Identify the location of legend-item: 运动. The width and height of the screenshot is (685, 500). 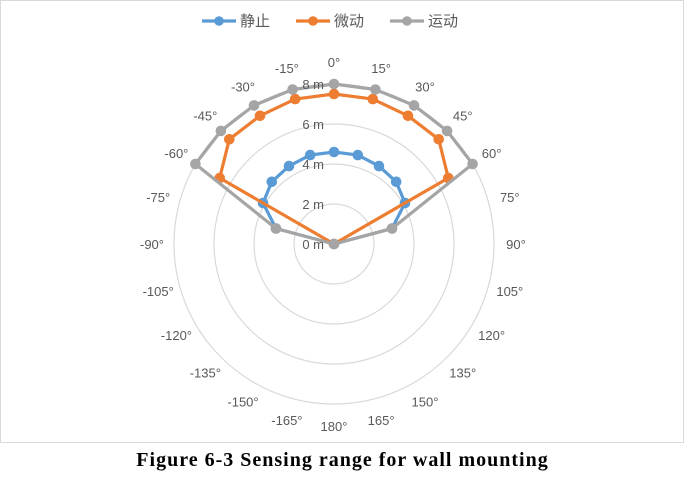
(424, 21).